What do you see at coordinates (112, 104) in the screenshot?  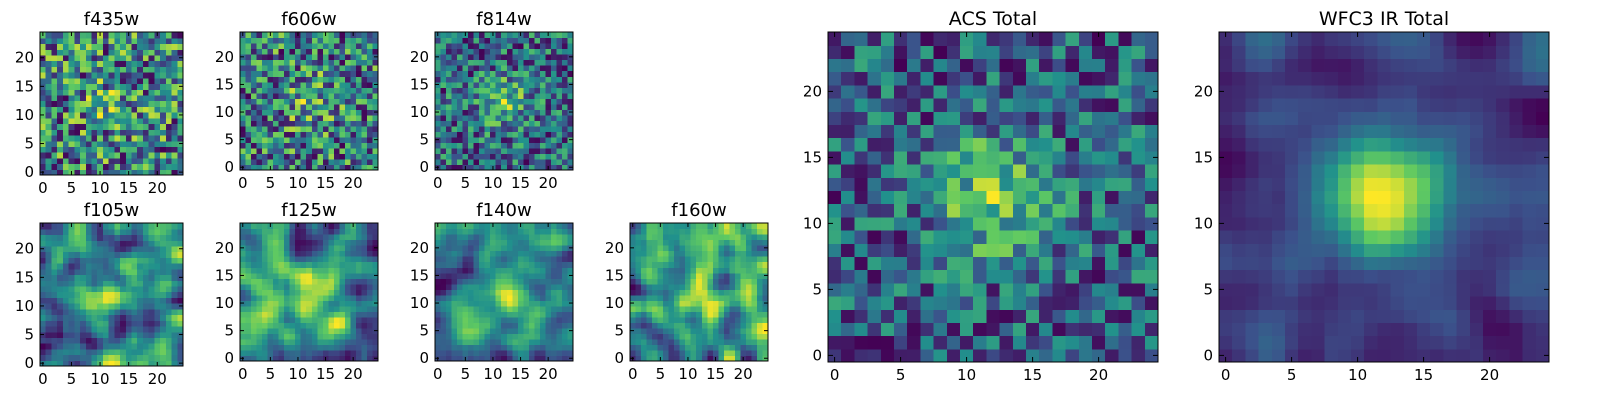 I see `panel-0-cells` at bounding box center [112, 104].